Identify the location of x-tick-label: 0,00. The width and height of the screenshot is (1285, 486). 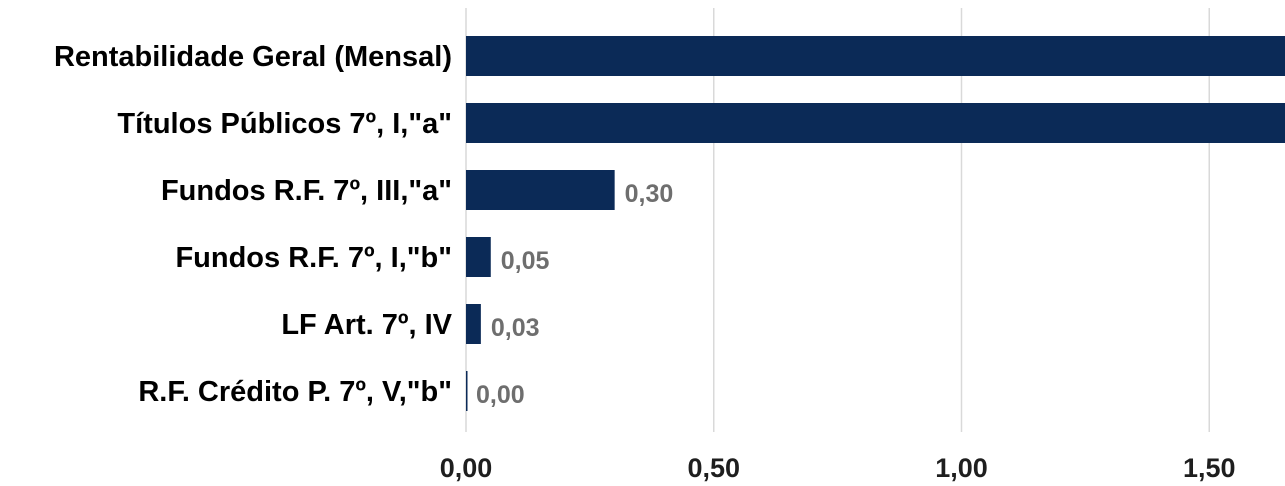
(466, 468).